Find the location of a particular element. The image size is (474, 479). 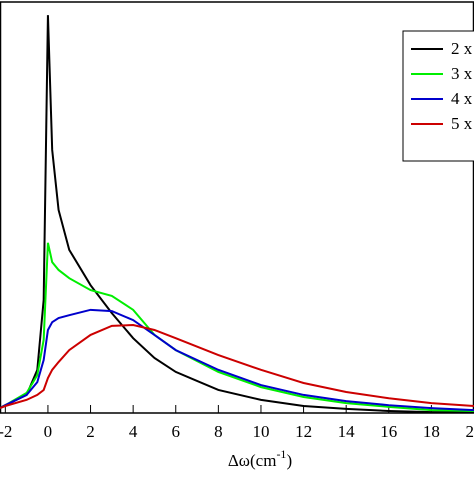

x-label-base: Δω(cm is located at coordinates (252, 460).